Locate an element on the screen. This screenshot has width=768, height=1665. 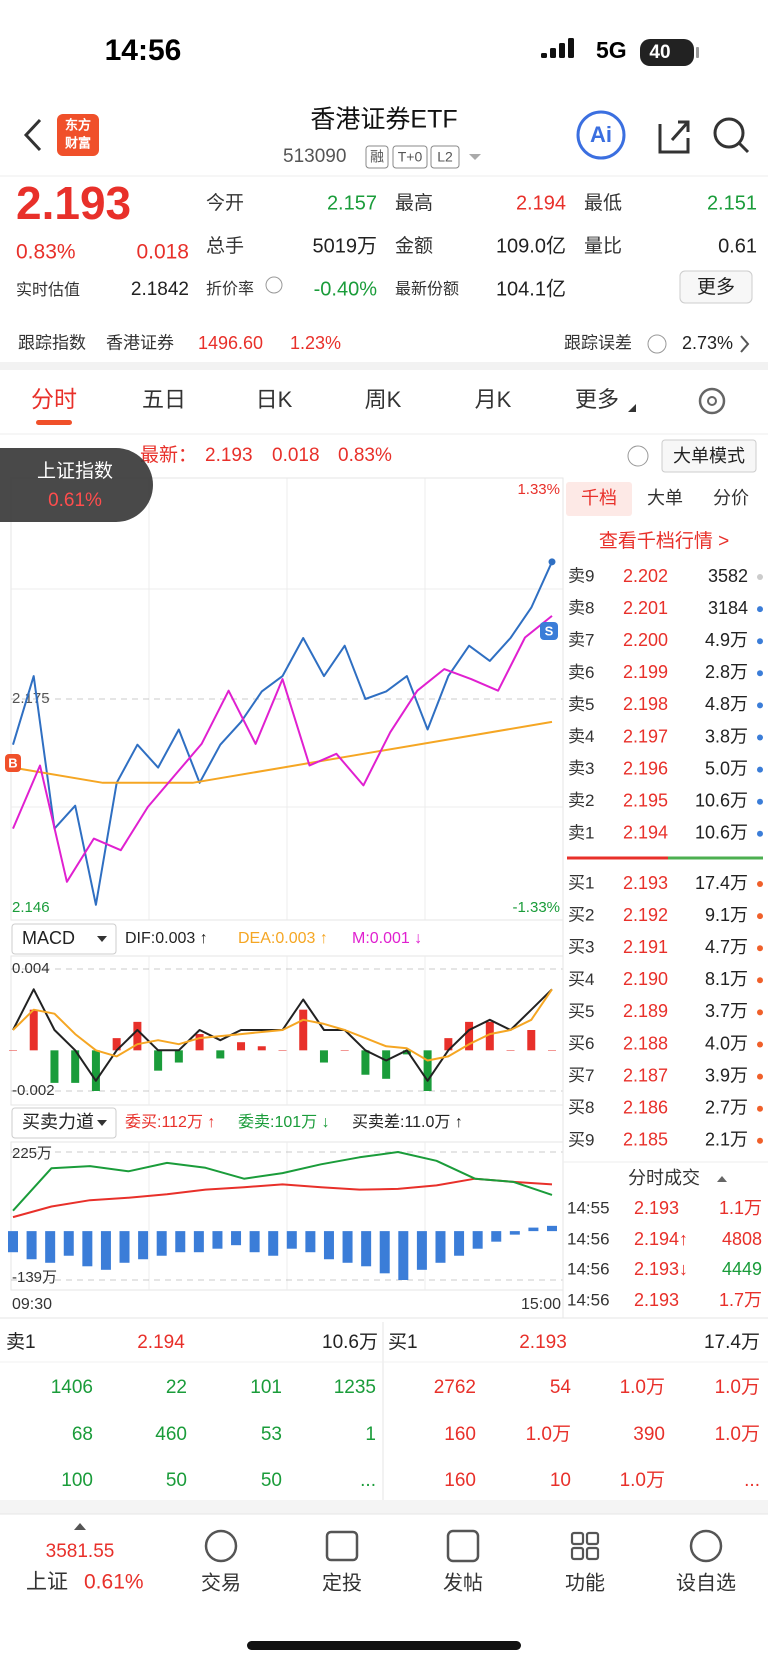
tab: 日K is located at coordinates (274, 399).